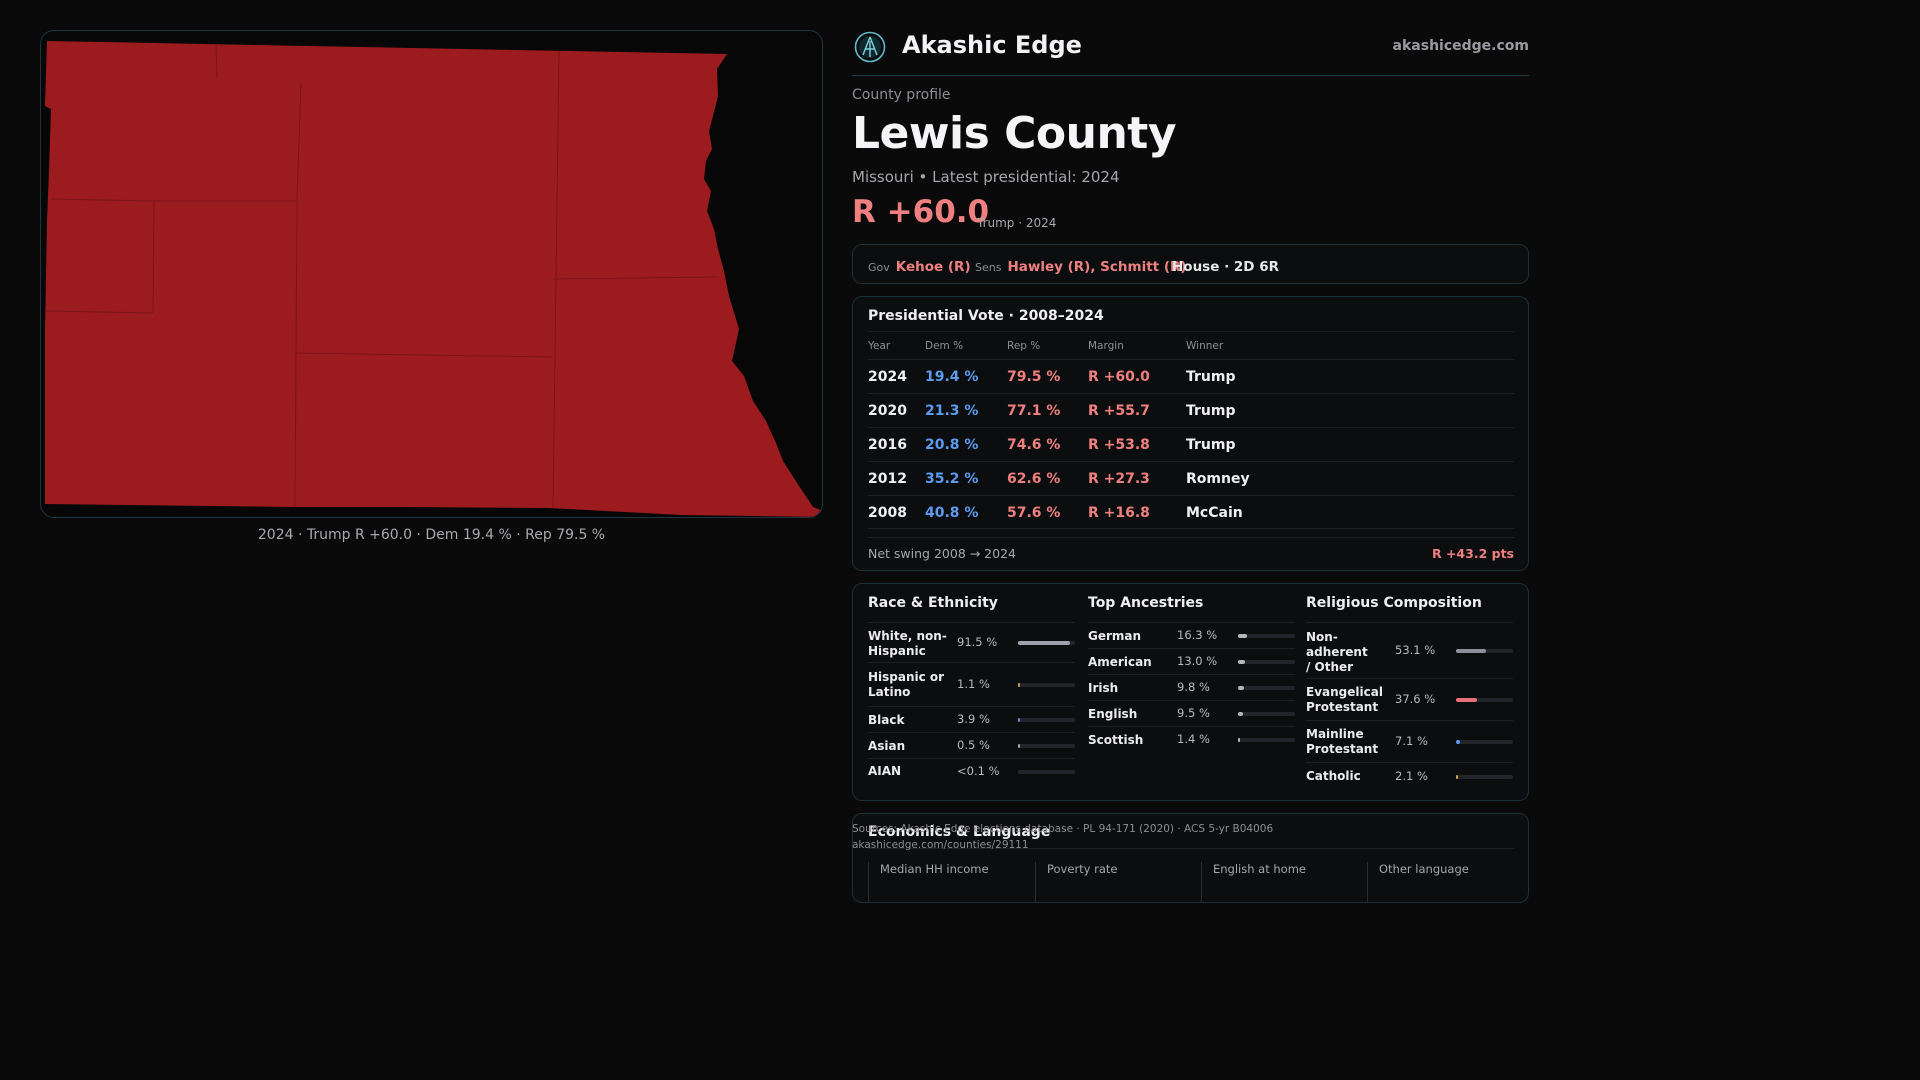 The width and height of the screenshot is (1920, 1080). I want to click on brand-url-link: akashicedge.com, so click(1460, 46).